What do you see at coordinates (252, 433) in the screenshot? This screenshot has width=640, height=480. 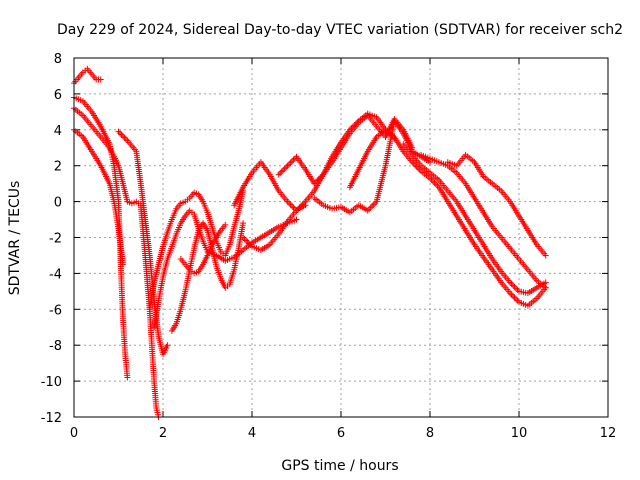 I see `x-tick-label: 4` at bounding box center [252, 433].